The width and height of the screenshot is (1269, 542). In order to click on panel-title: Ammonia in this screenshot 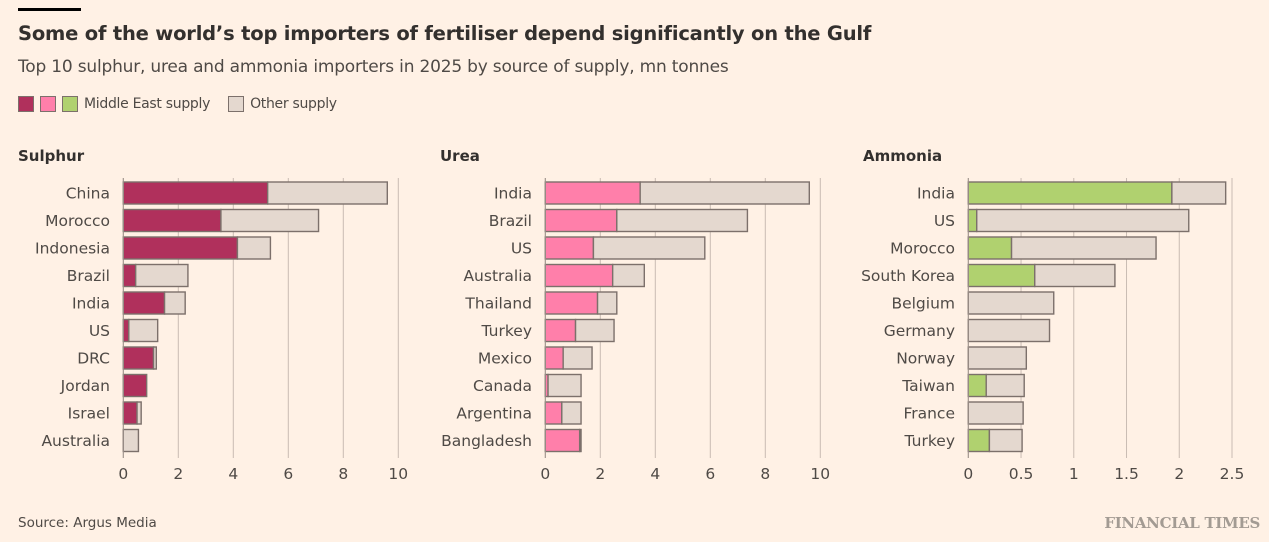, I will do `click(902, 156)`.